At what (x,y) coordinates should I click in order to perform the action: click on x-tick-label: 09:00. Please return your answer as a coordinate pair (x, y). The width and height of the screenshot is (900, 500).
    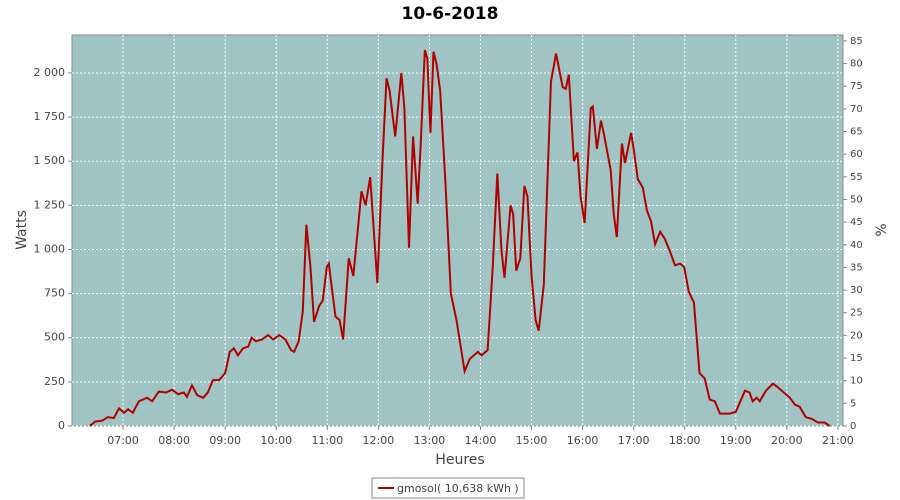
    Looking at the image, I should click on (225, 440).